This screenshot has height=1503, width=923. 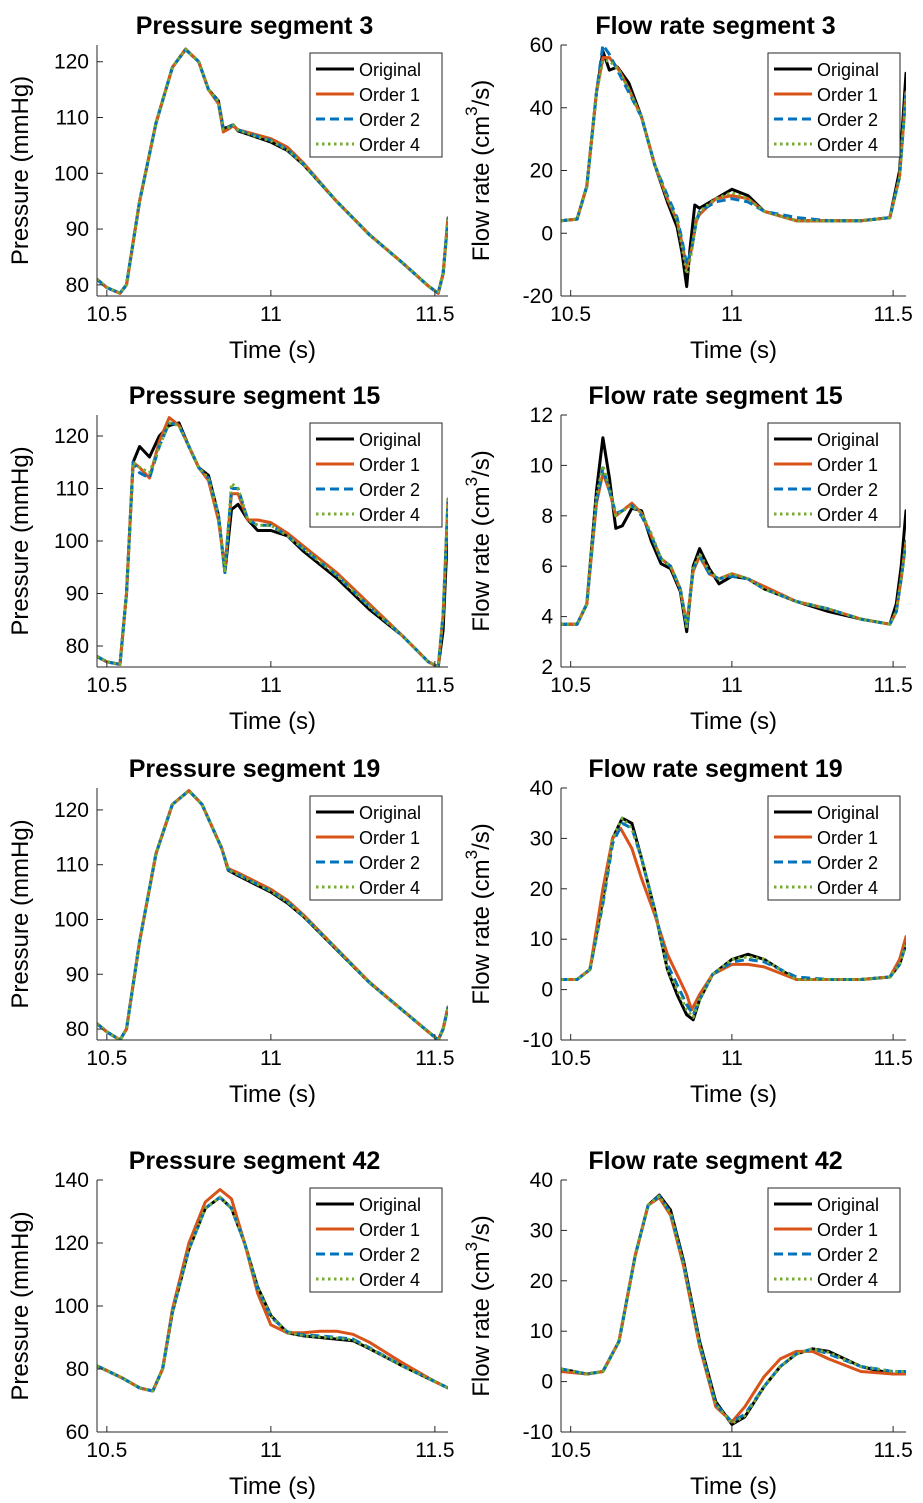 I want to click on y-tick-label: 6, so click(x=547, y=566).